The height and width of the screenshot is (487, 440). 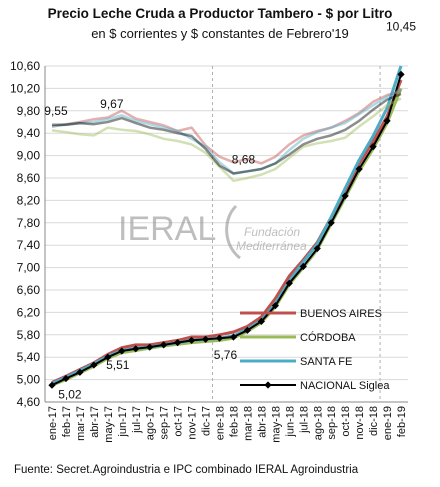 I want to click on x-tick-label: feb-17, so click(x=67, y=421).